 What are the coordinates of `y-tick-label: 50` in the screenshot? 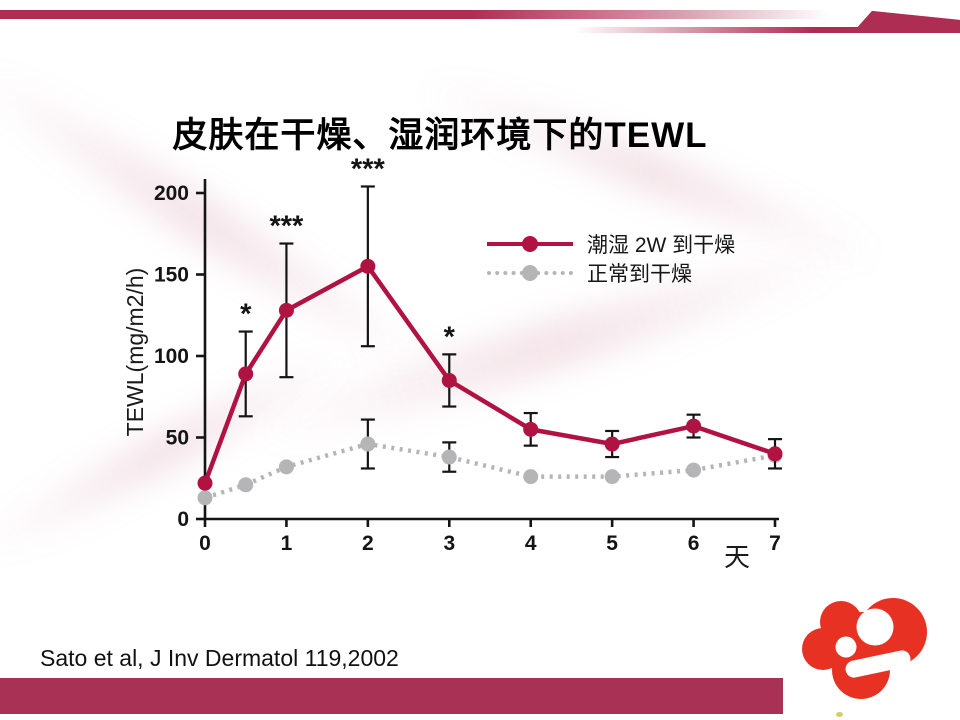 It's located at (177, 438).